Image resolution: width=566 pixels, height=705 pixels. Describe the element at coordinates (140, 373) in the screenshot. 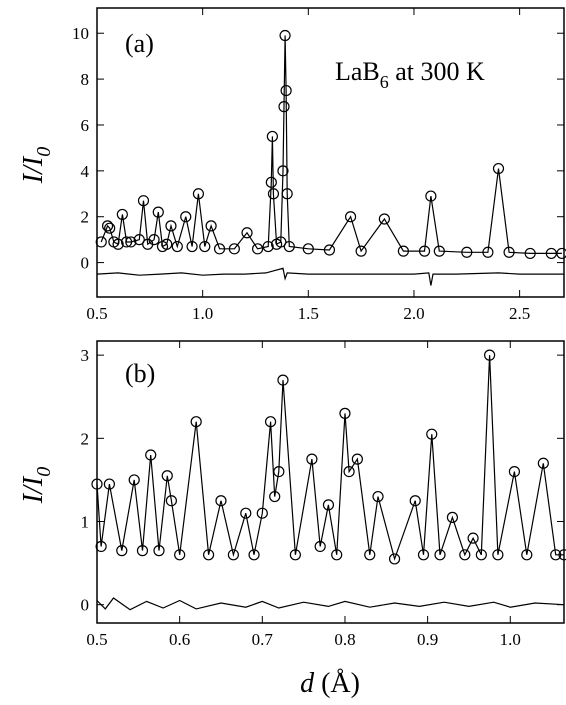

I see `panel-label: (b)` at that location.